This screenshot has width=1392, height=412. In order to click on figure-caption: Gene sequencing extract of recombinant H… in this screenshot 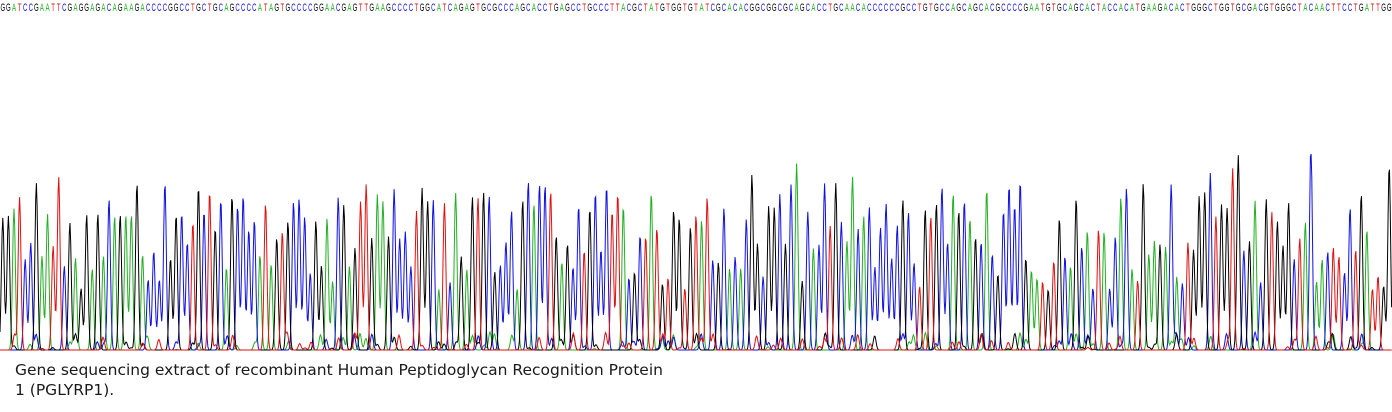, I will do `click(339, 380)`.